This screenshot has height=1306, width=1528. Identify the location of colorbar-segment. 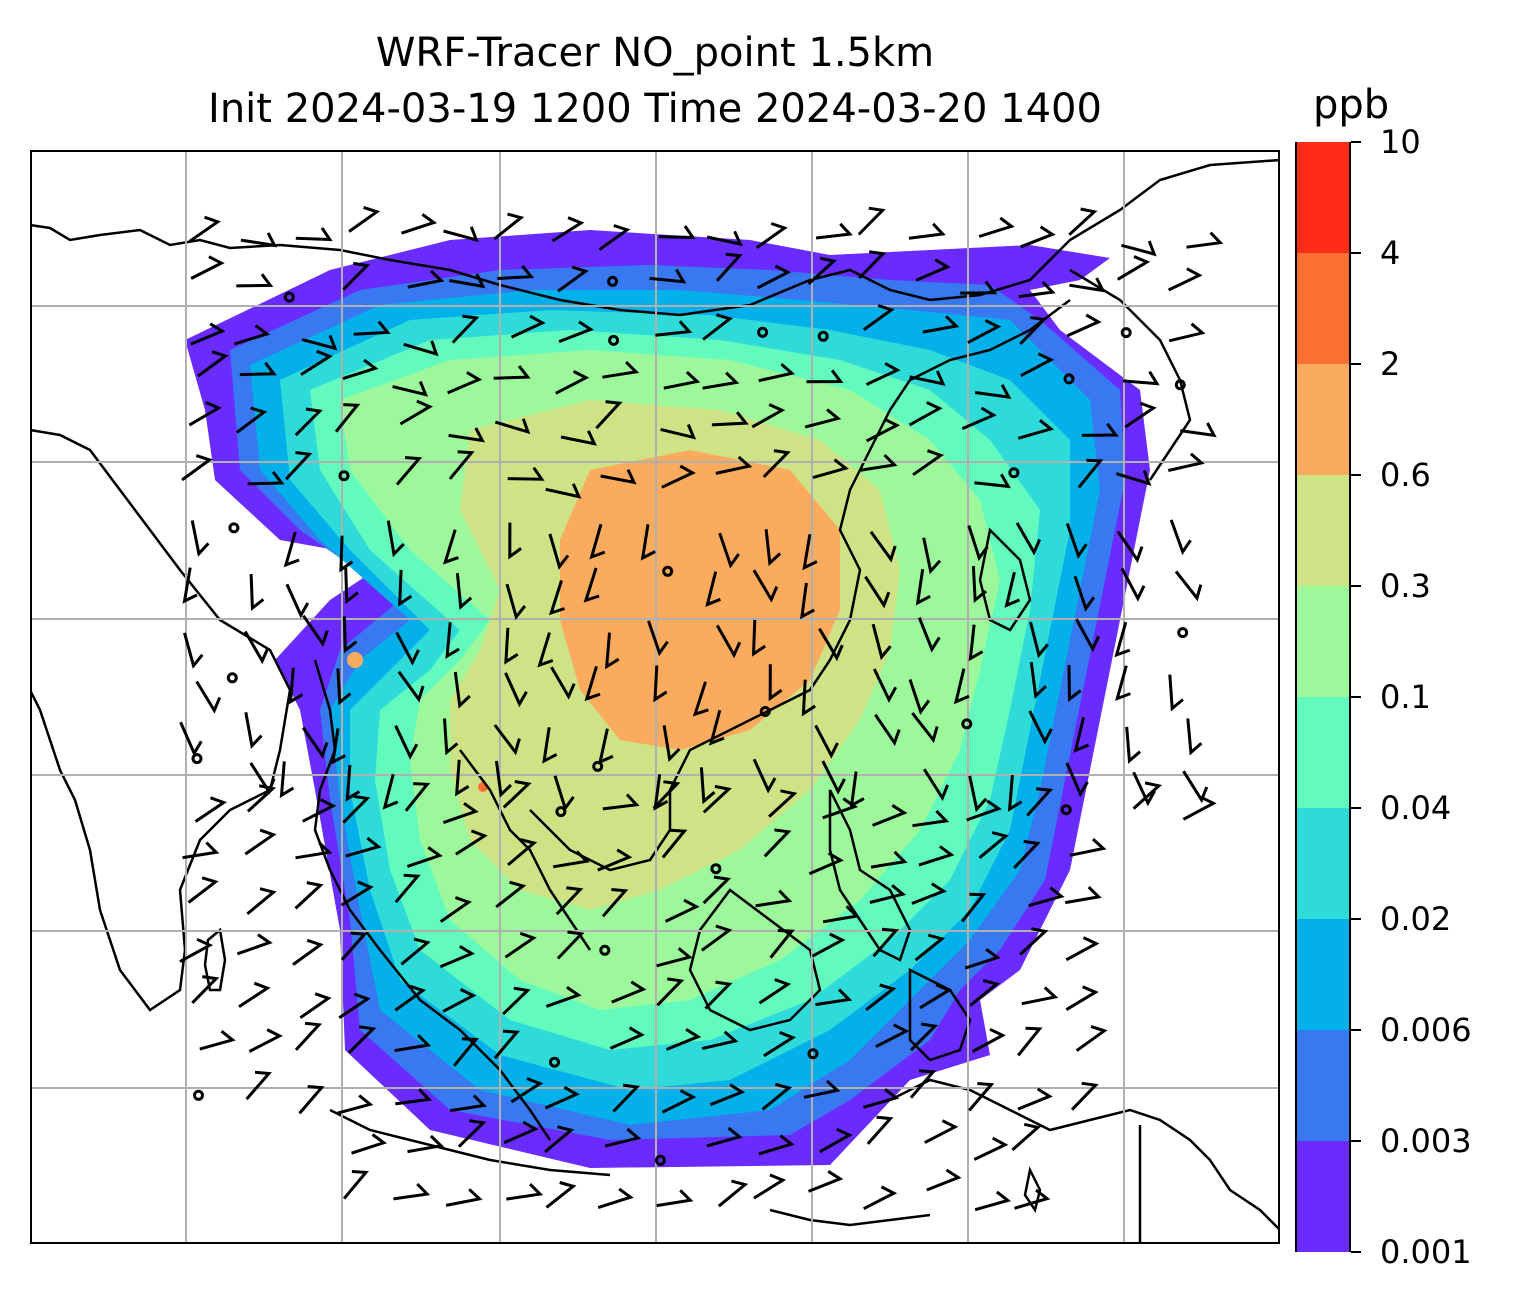
(1323, 641).